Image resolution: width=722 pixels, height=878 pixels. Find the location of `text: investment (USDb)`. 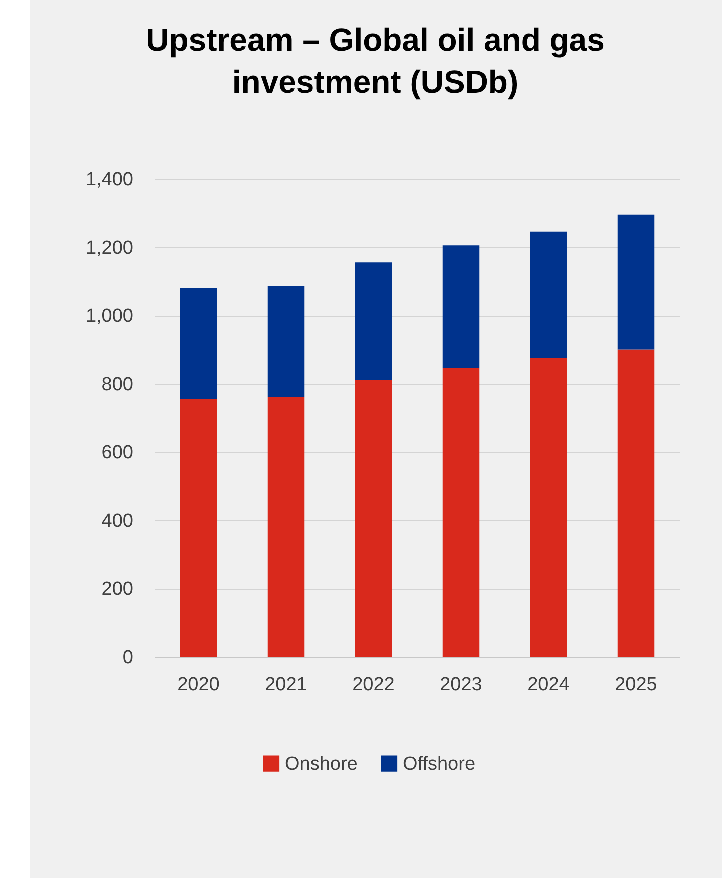

text: investment (USDb) is located at coordinates (375, 82).